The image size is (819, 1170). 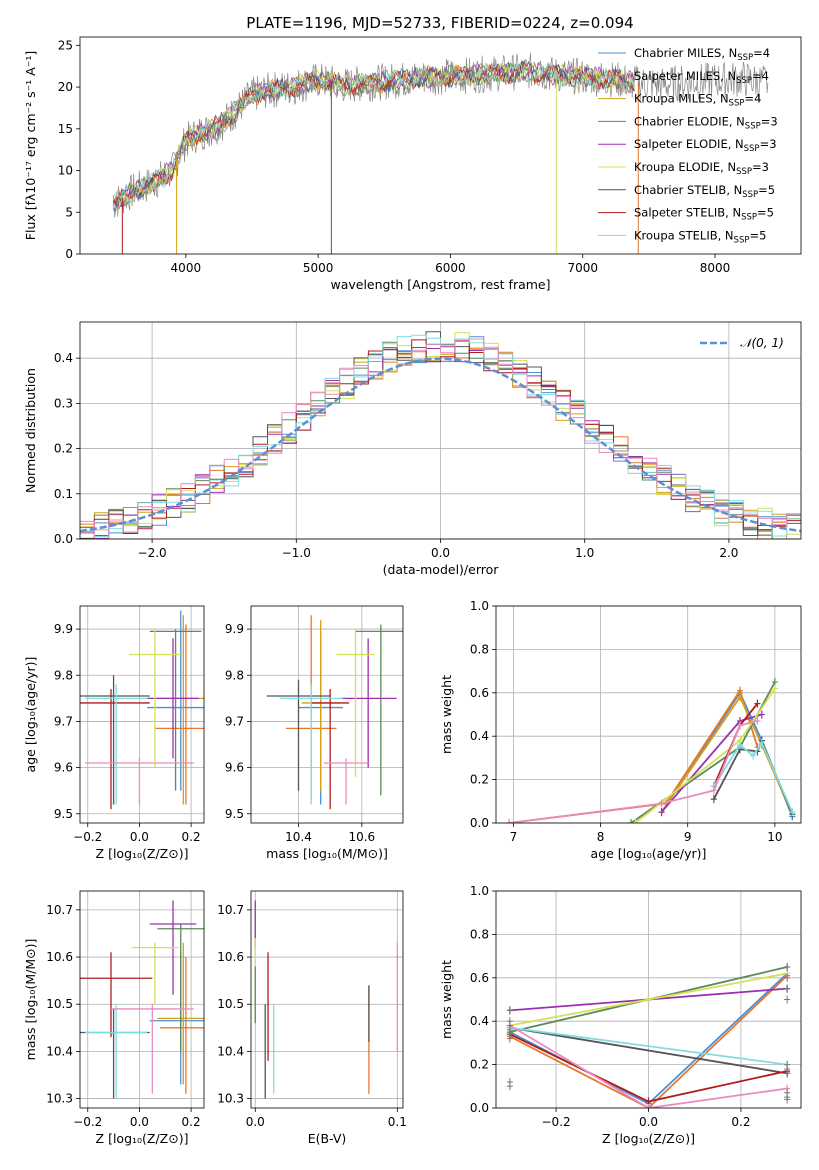 I want to click on y-tick-label: 10.4, so click(x=59, y=1051).